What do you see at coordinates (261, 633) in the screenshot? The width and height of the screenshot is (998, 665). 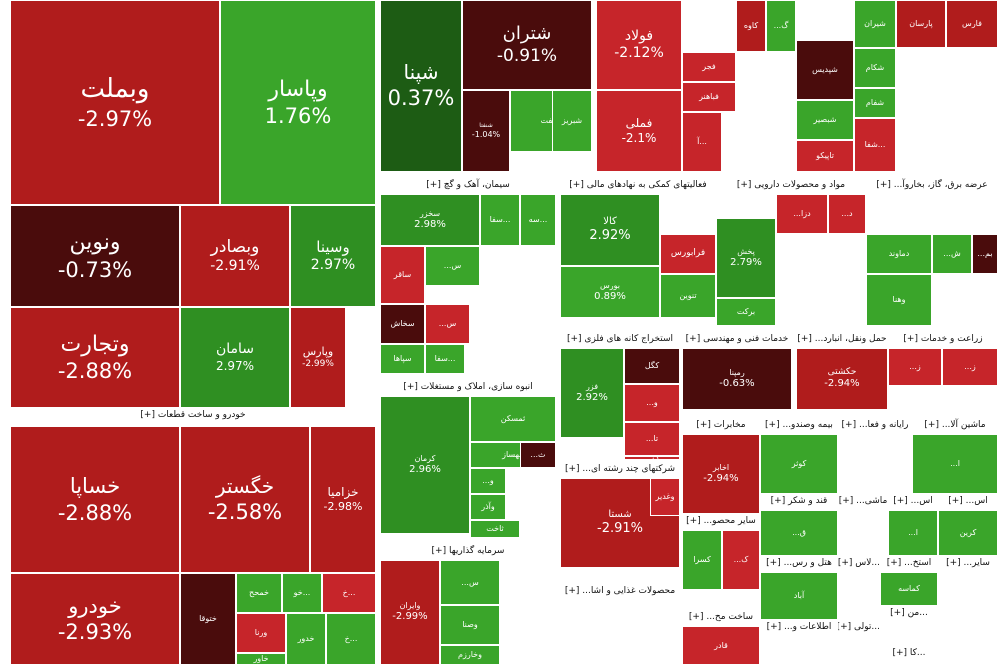 I see `stock-tile: ورنا` at bounding box center [261, 633].